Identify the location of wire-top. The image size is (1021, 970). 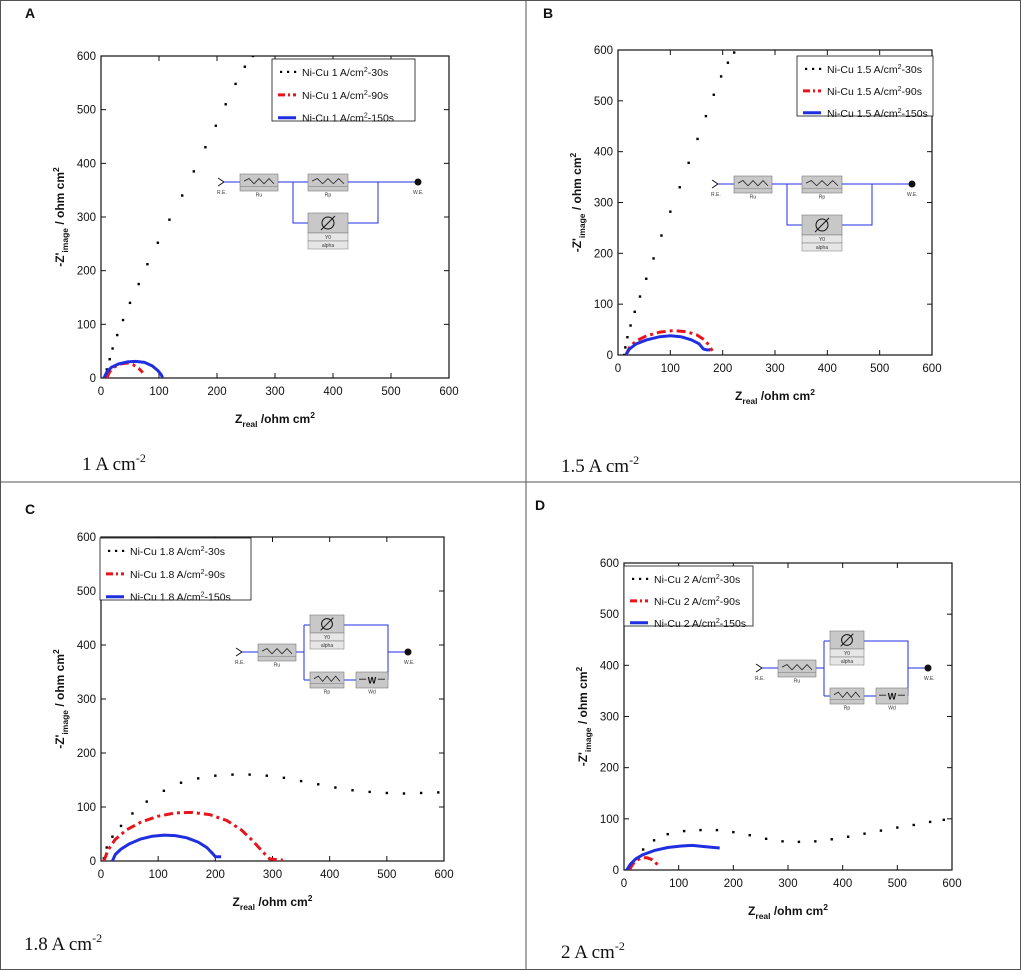
(346, 652).